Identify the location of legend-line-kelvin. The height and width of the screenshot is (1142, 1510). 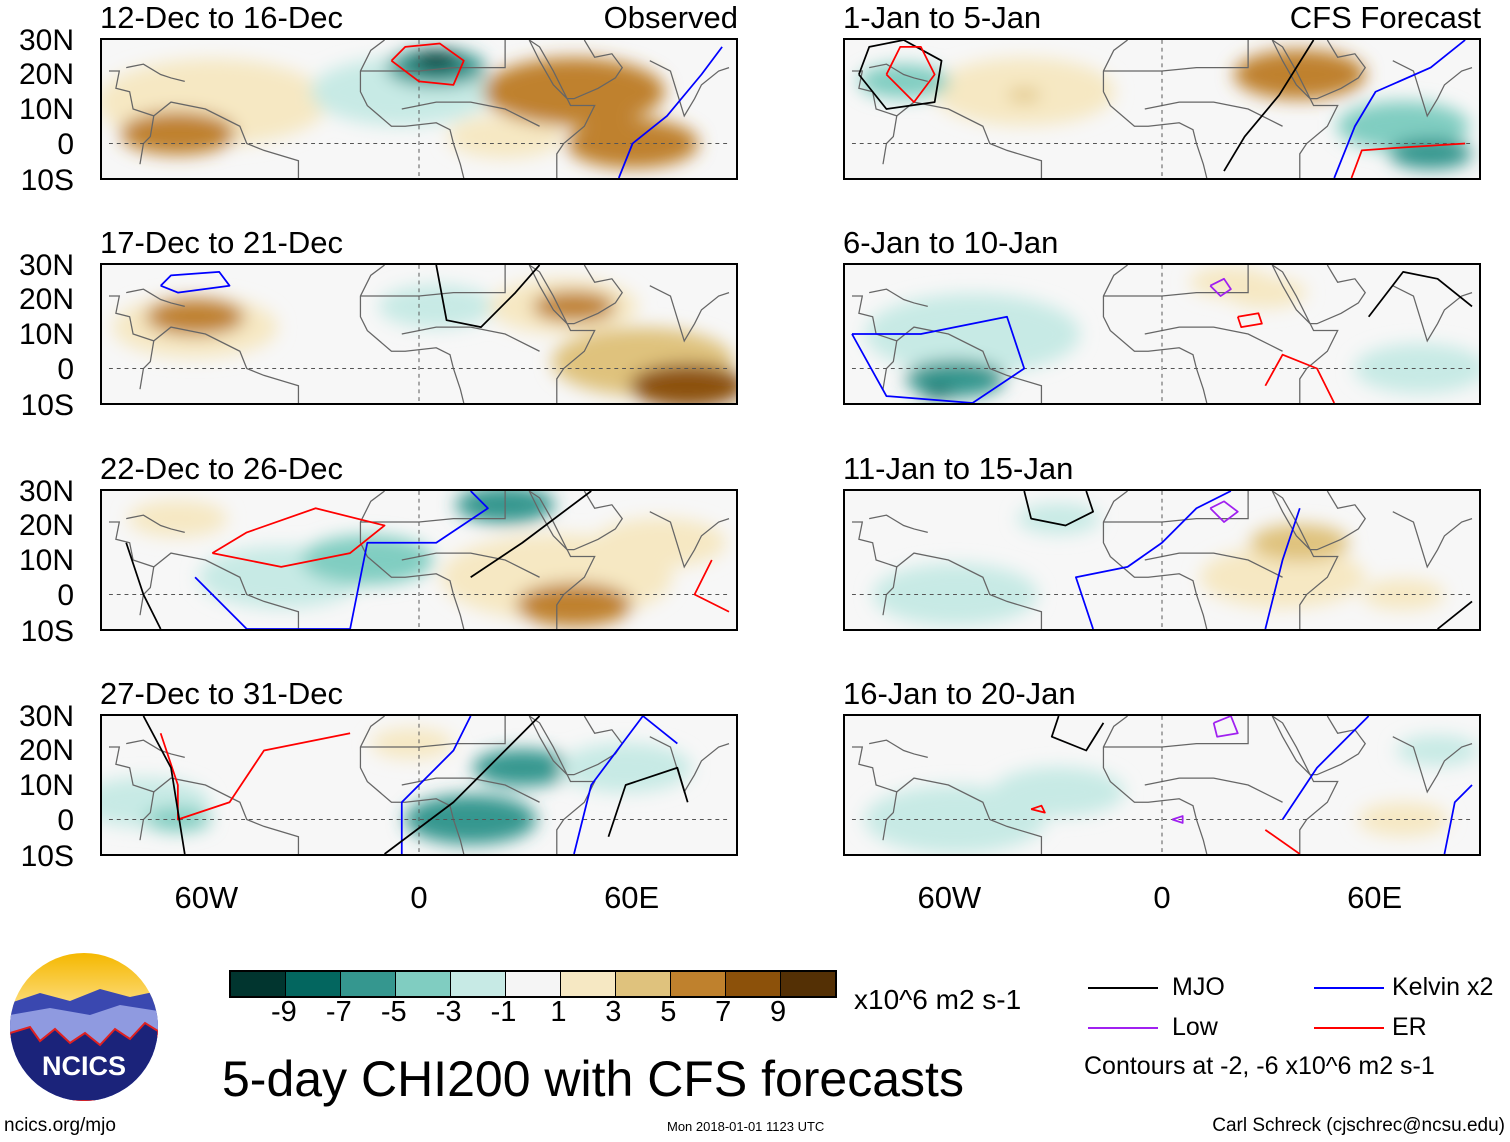
(1349, 988).